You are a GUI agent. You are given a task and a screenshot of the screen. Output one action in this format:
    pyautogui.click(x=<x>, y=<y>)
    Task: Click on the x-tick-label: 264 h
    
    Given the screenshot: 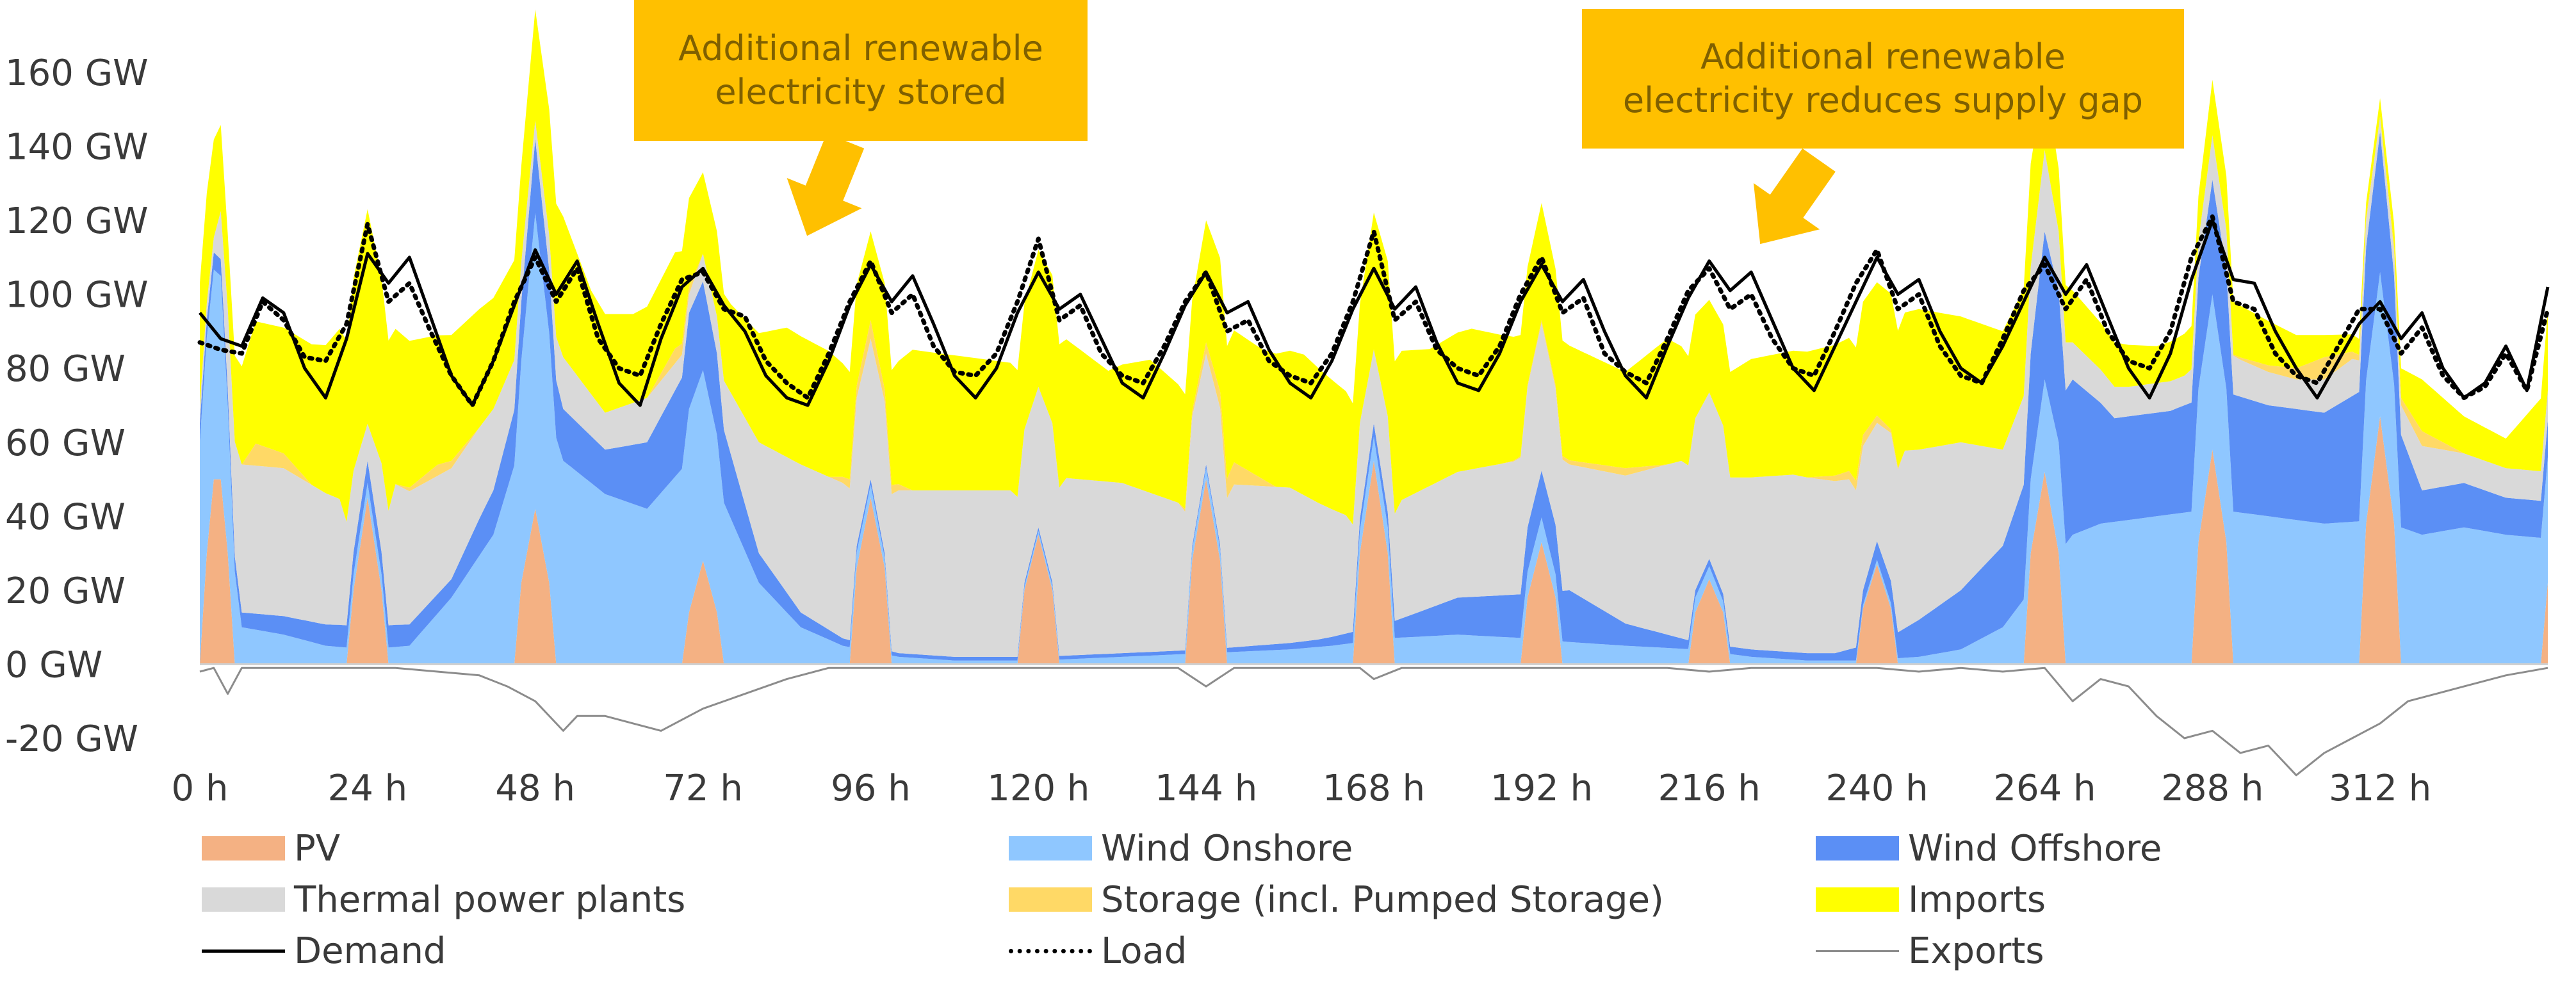 What is the action you would take?
    pyautogui.click(x=2044, y=788)
    